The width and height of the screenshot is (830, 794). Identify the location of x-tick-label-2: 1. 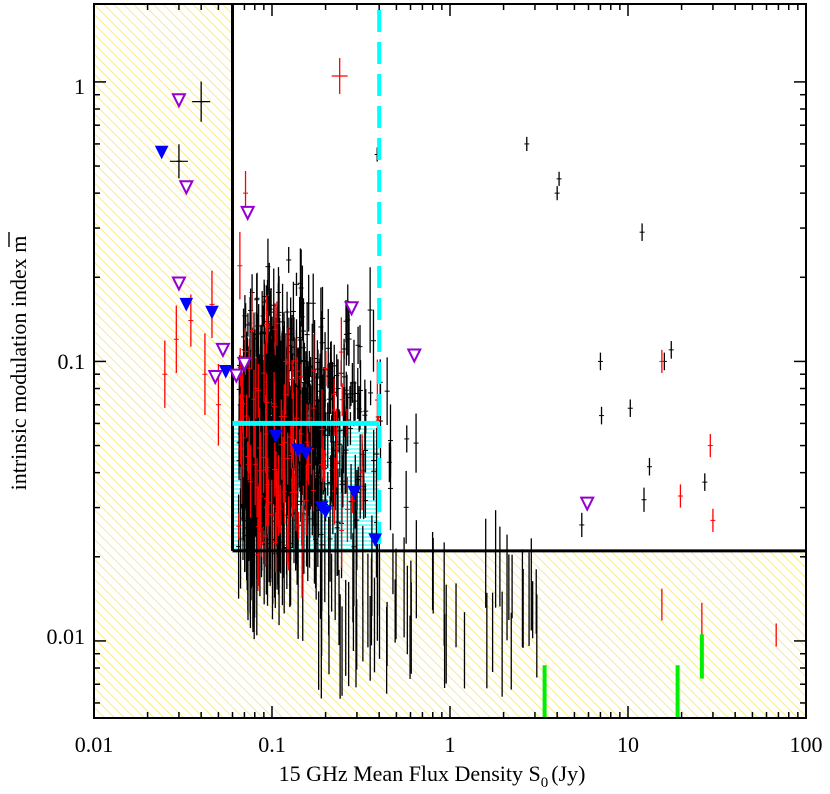
(450, 744).